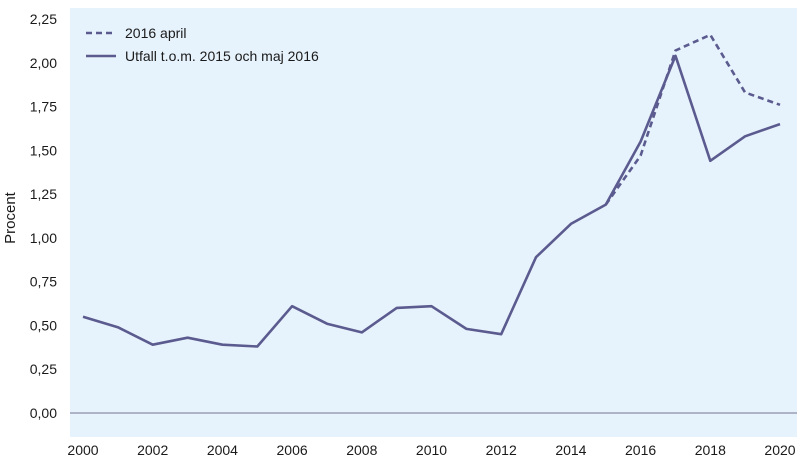  Describe the element at coordinates (222, 56) in the screenshot. I see `legend-label-utfall: Utfall t.o.m. 2015 och maj 2016` at that location.